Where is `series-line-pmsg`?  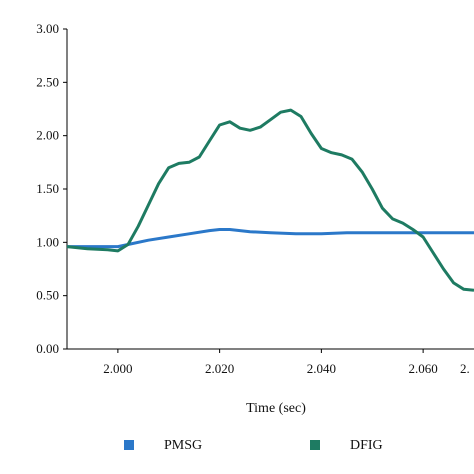 series-line-pmsg is located at coordinates (270, 238).